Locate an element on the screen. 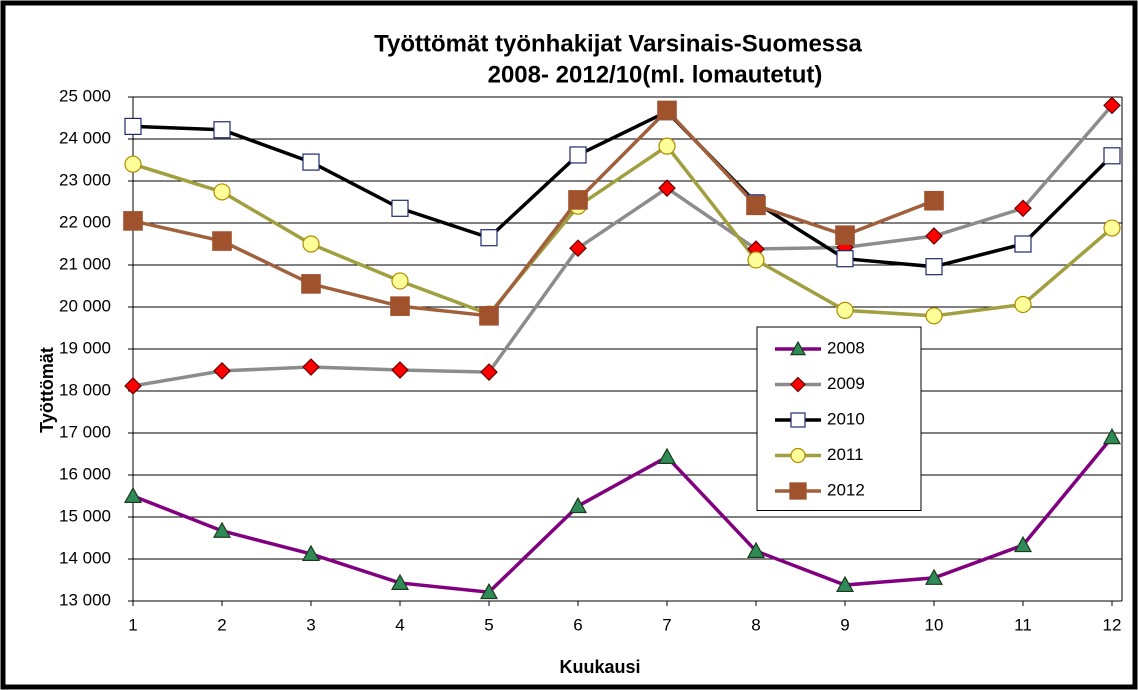  x-tick-label: 10 is located at coordinates (934, 624).